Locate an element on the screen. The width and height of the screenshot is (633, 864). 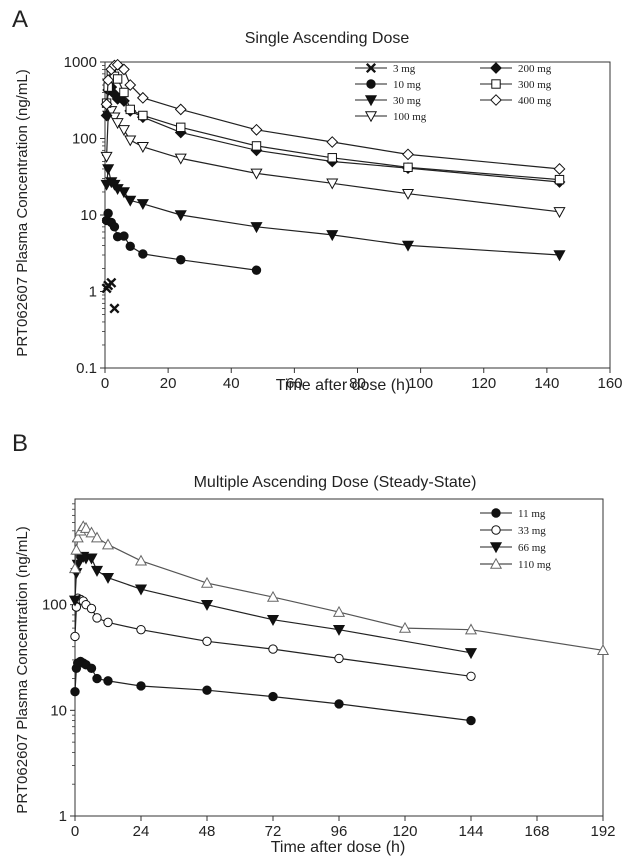
panel-b-x-tick-label: 0 is located at coordinates (75, 831).